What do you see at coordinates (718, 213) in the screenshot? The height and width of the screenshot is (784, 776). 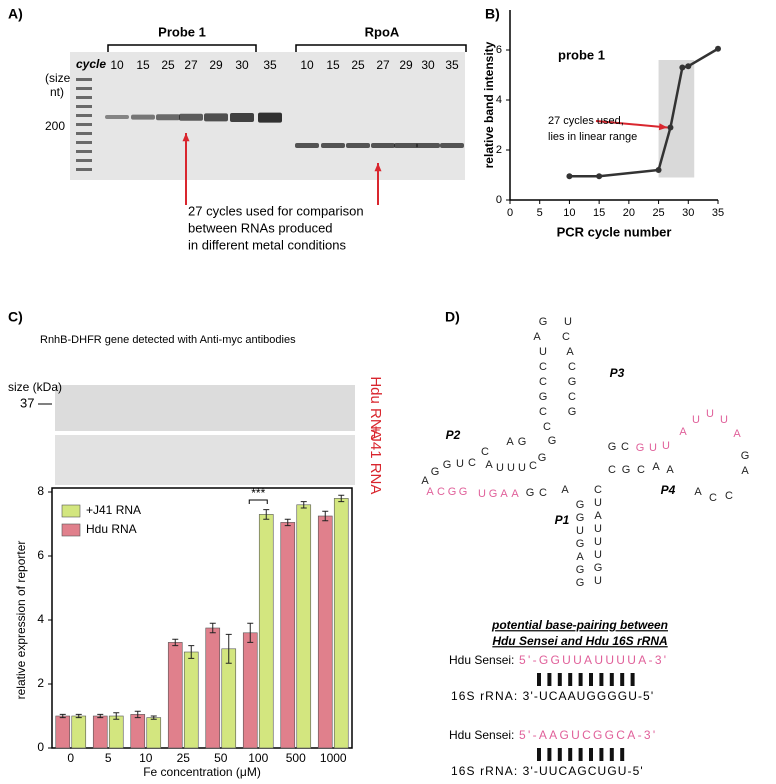 I see `x-tick-label: 35` at bounding box center [718, 213].